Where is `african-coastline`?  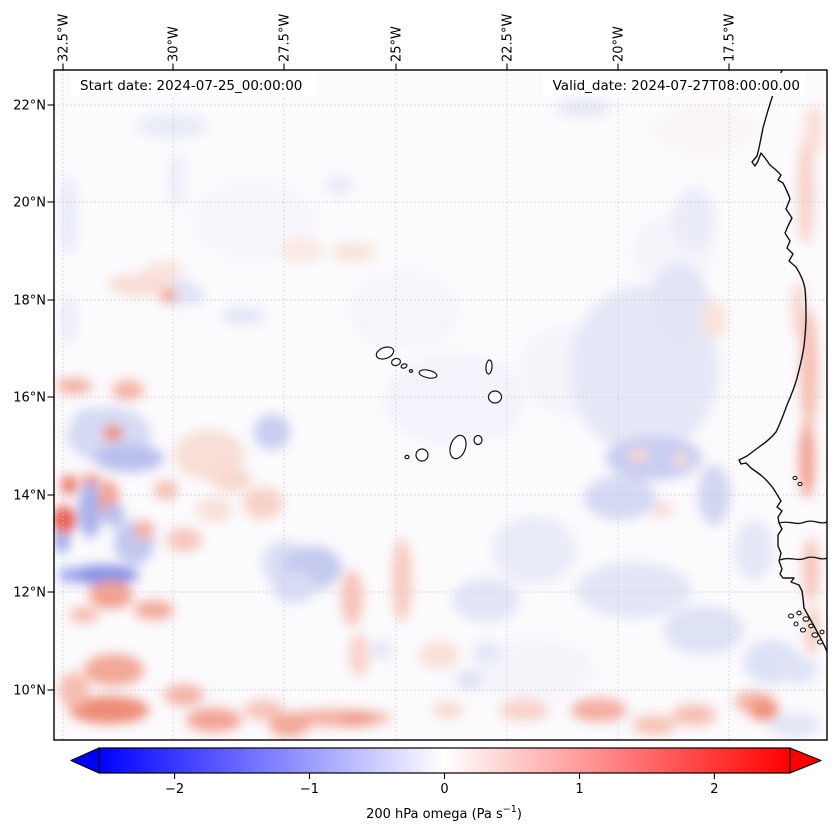
african-coastline is located at coordinates (782, 362).